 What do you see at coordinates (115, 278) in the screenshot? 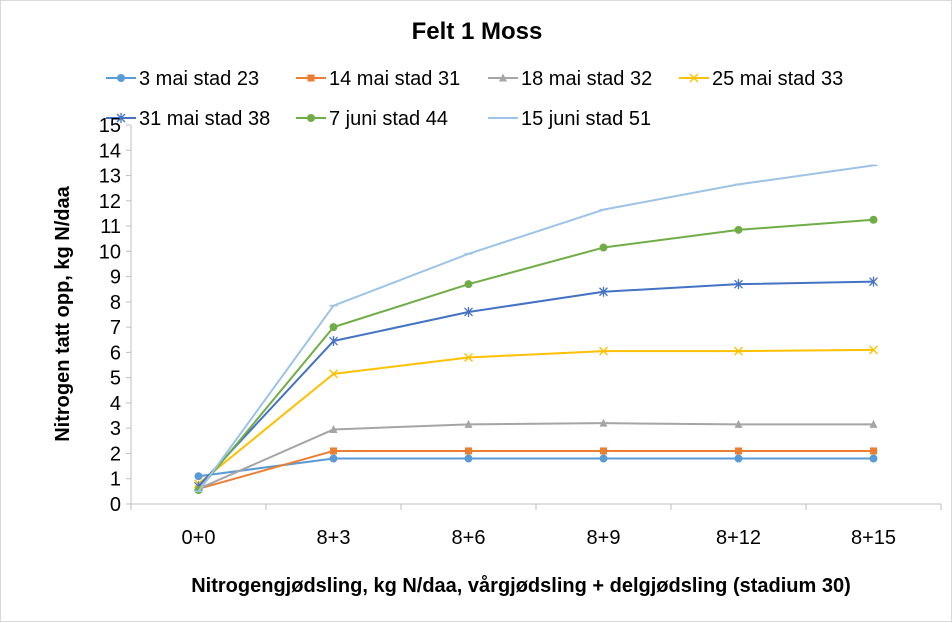
I see `y-tick-label: 9` at bounding box center [115, 278].